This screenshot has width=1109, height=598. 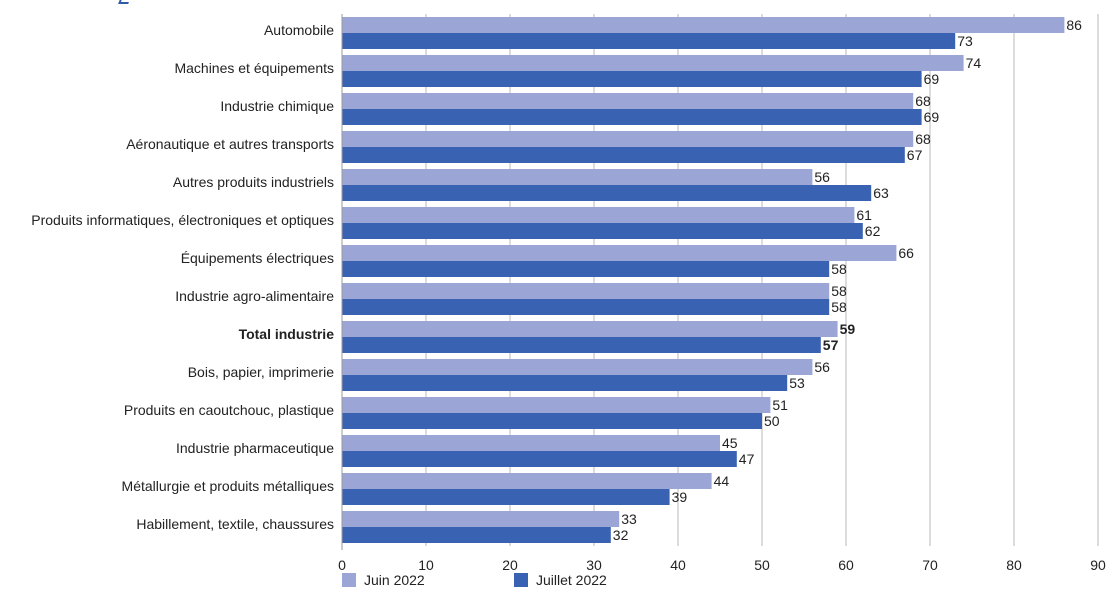 What do you see at coordinates (864, 215) in the screenshot?
I see `value-label-juin-produits-informatiques-electroniques-et-optiques: 61` at bounding box center [864, 215].